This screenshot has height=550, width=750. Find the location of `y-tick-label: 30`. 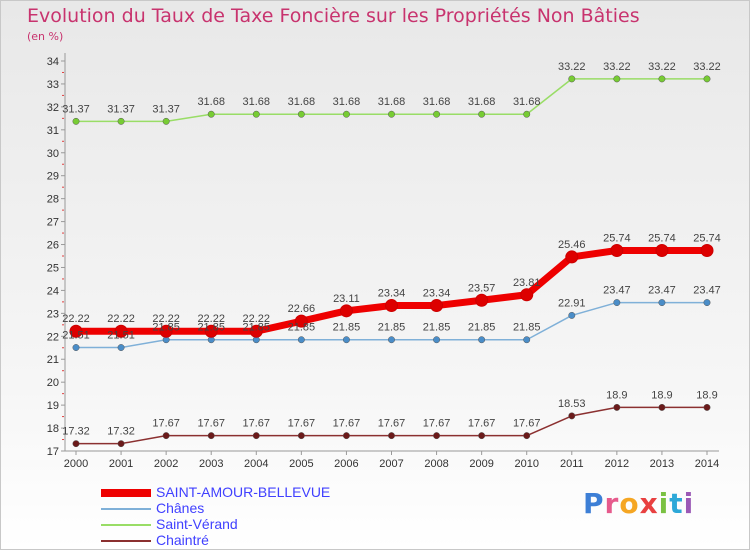

y-tick-label: 30 is located at coordinates (53, 154).